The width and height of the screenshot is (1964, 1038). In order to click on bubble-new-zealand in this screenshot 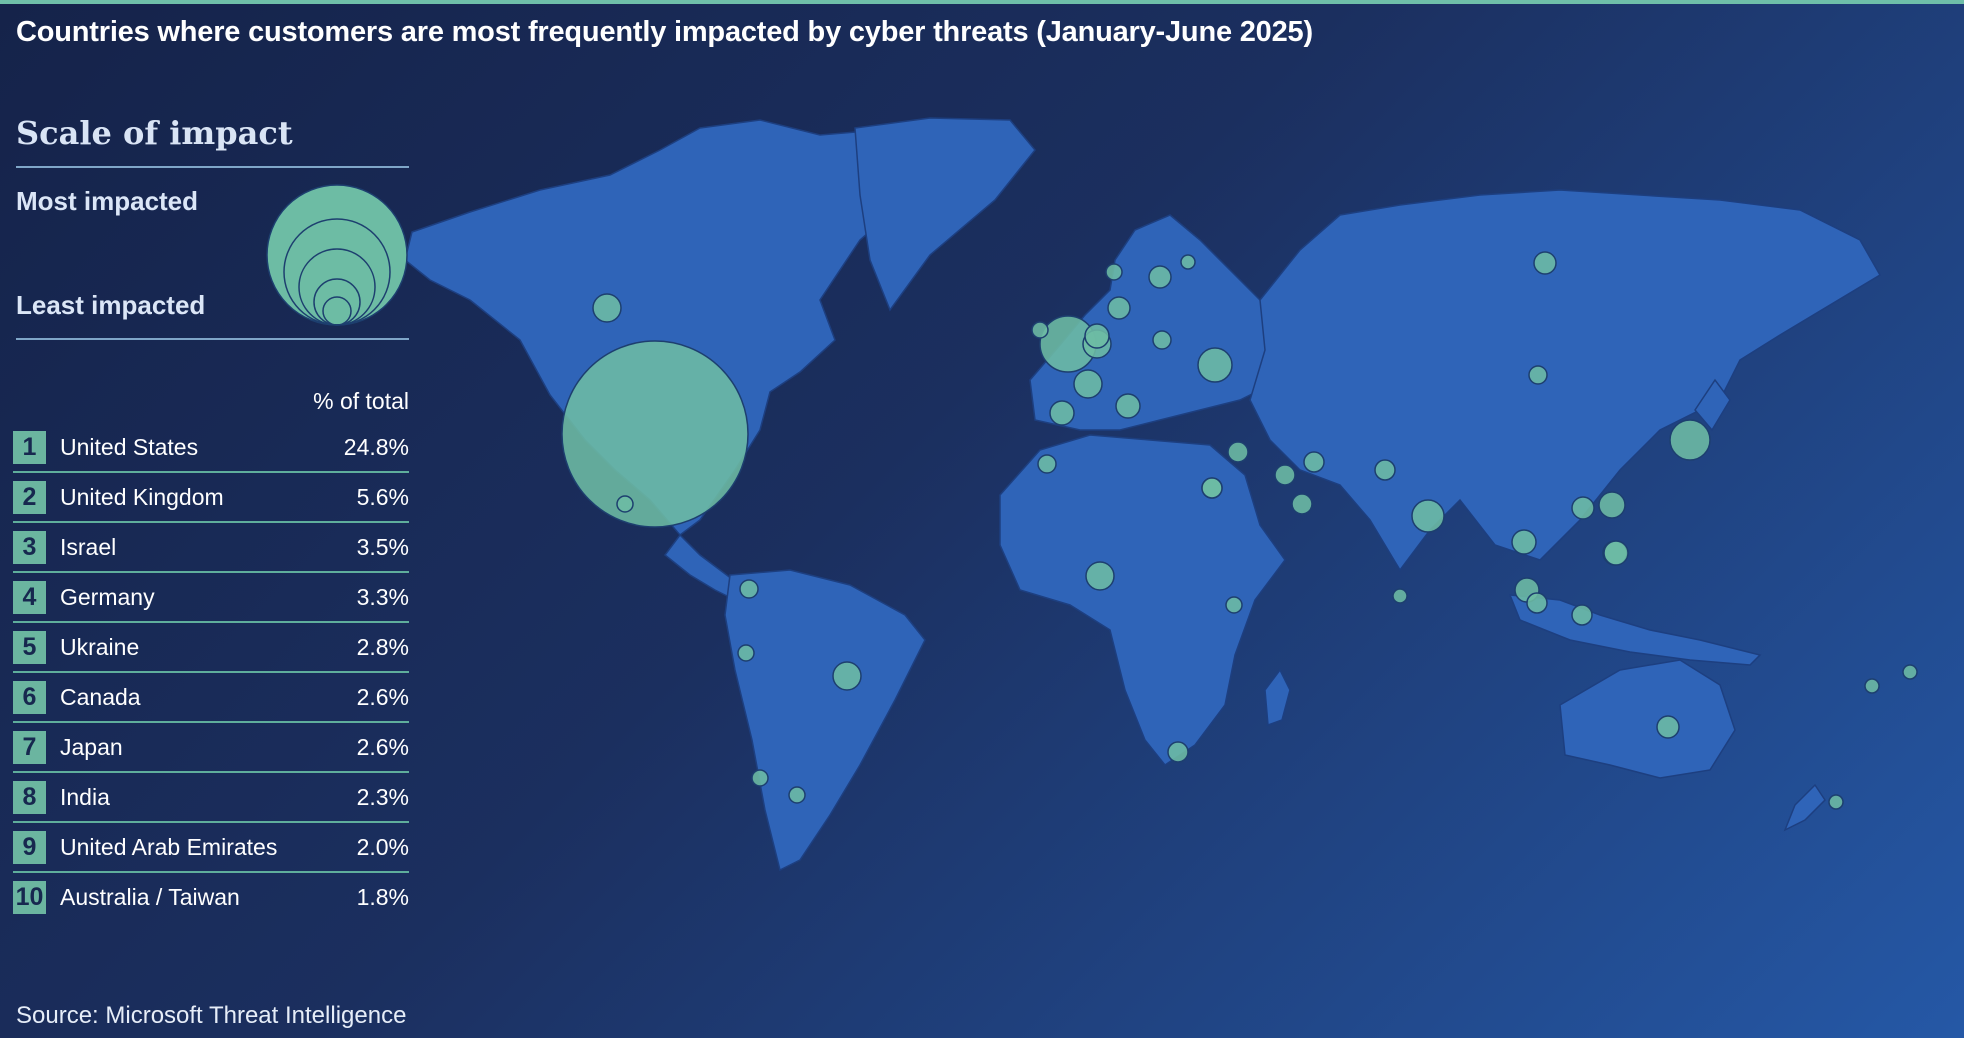, I will do `click(1836, 802)`.